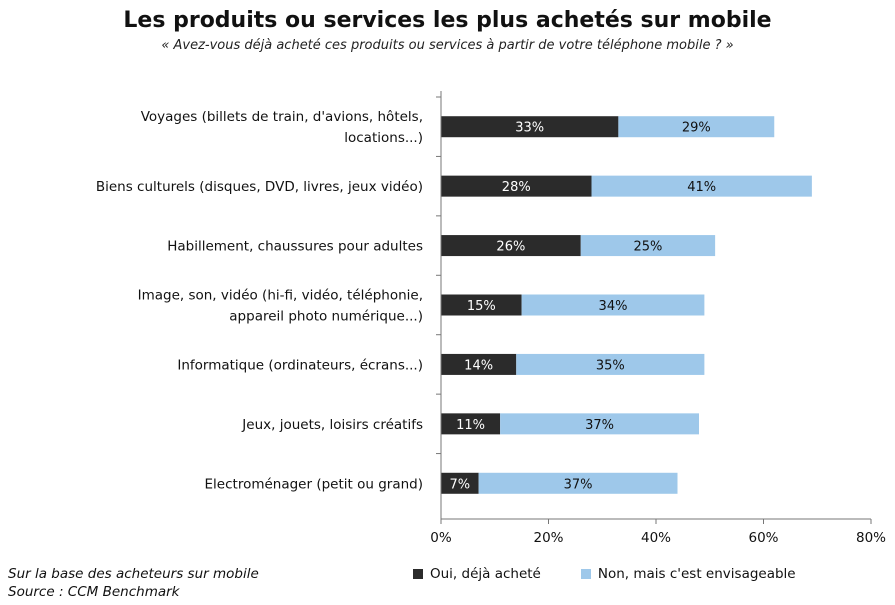 This screenshot has height=605, width=895. Describe the element at coordinates (133, 574) in the screenshot. I see `footnote-base: Sur la base des acheteurs sur mobile` at that location.